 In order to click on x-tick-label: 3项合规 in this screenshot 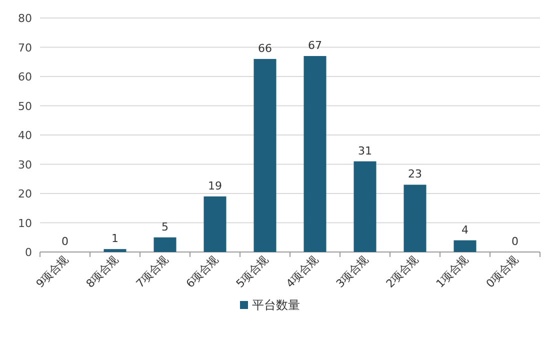, I will do `click(353, 271)`.